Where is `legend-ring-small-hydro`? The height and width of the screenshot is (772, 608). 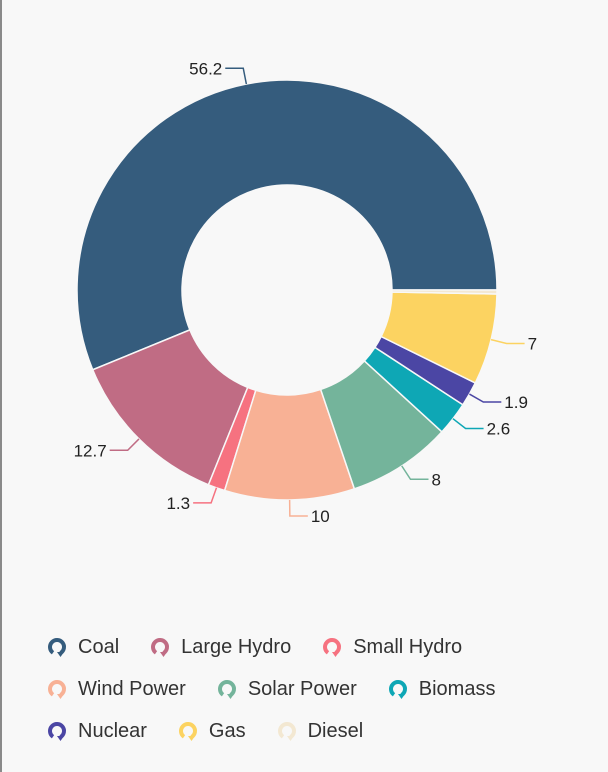
legend-ring-small-hydro is located at coordinates (332, 646).